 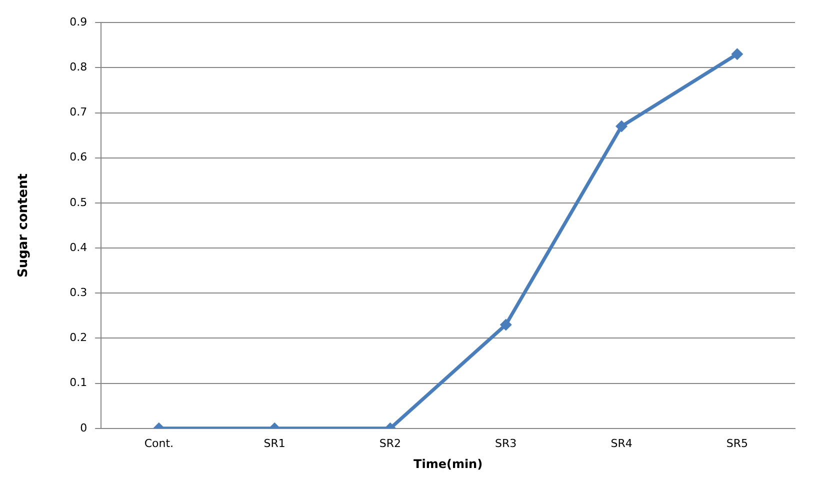 I want to click on y-tick-label: 0.6, so click(x=79, y=157).